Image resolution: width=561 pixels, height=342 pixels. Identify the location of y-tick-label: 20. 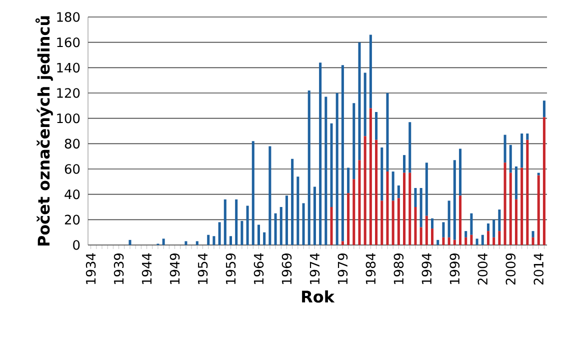
(72, 219).